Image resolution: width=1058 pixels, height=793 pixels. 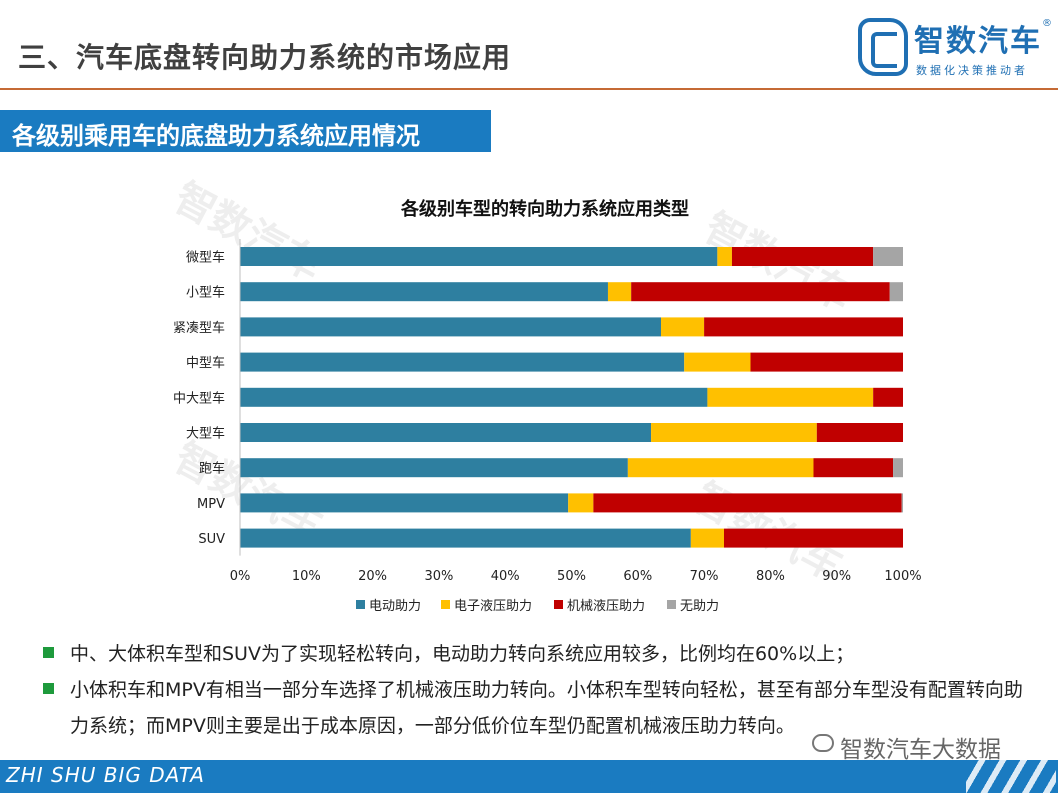 What do you see at coordinates (704, 576) in the screenshot?
I see `x-tick-label: 70%` at bounding box center [704, 576].